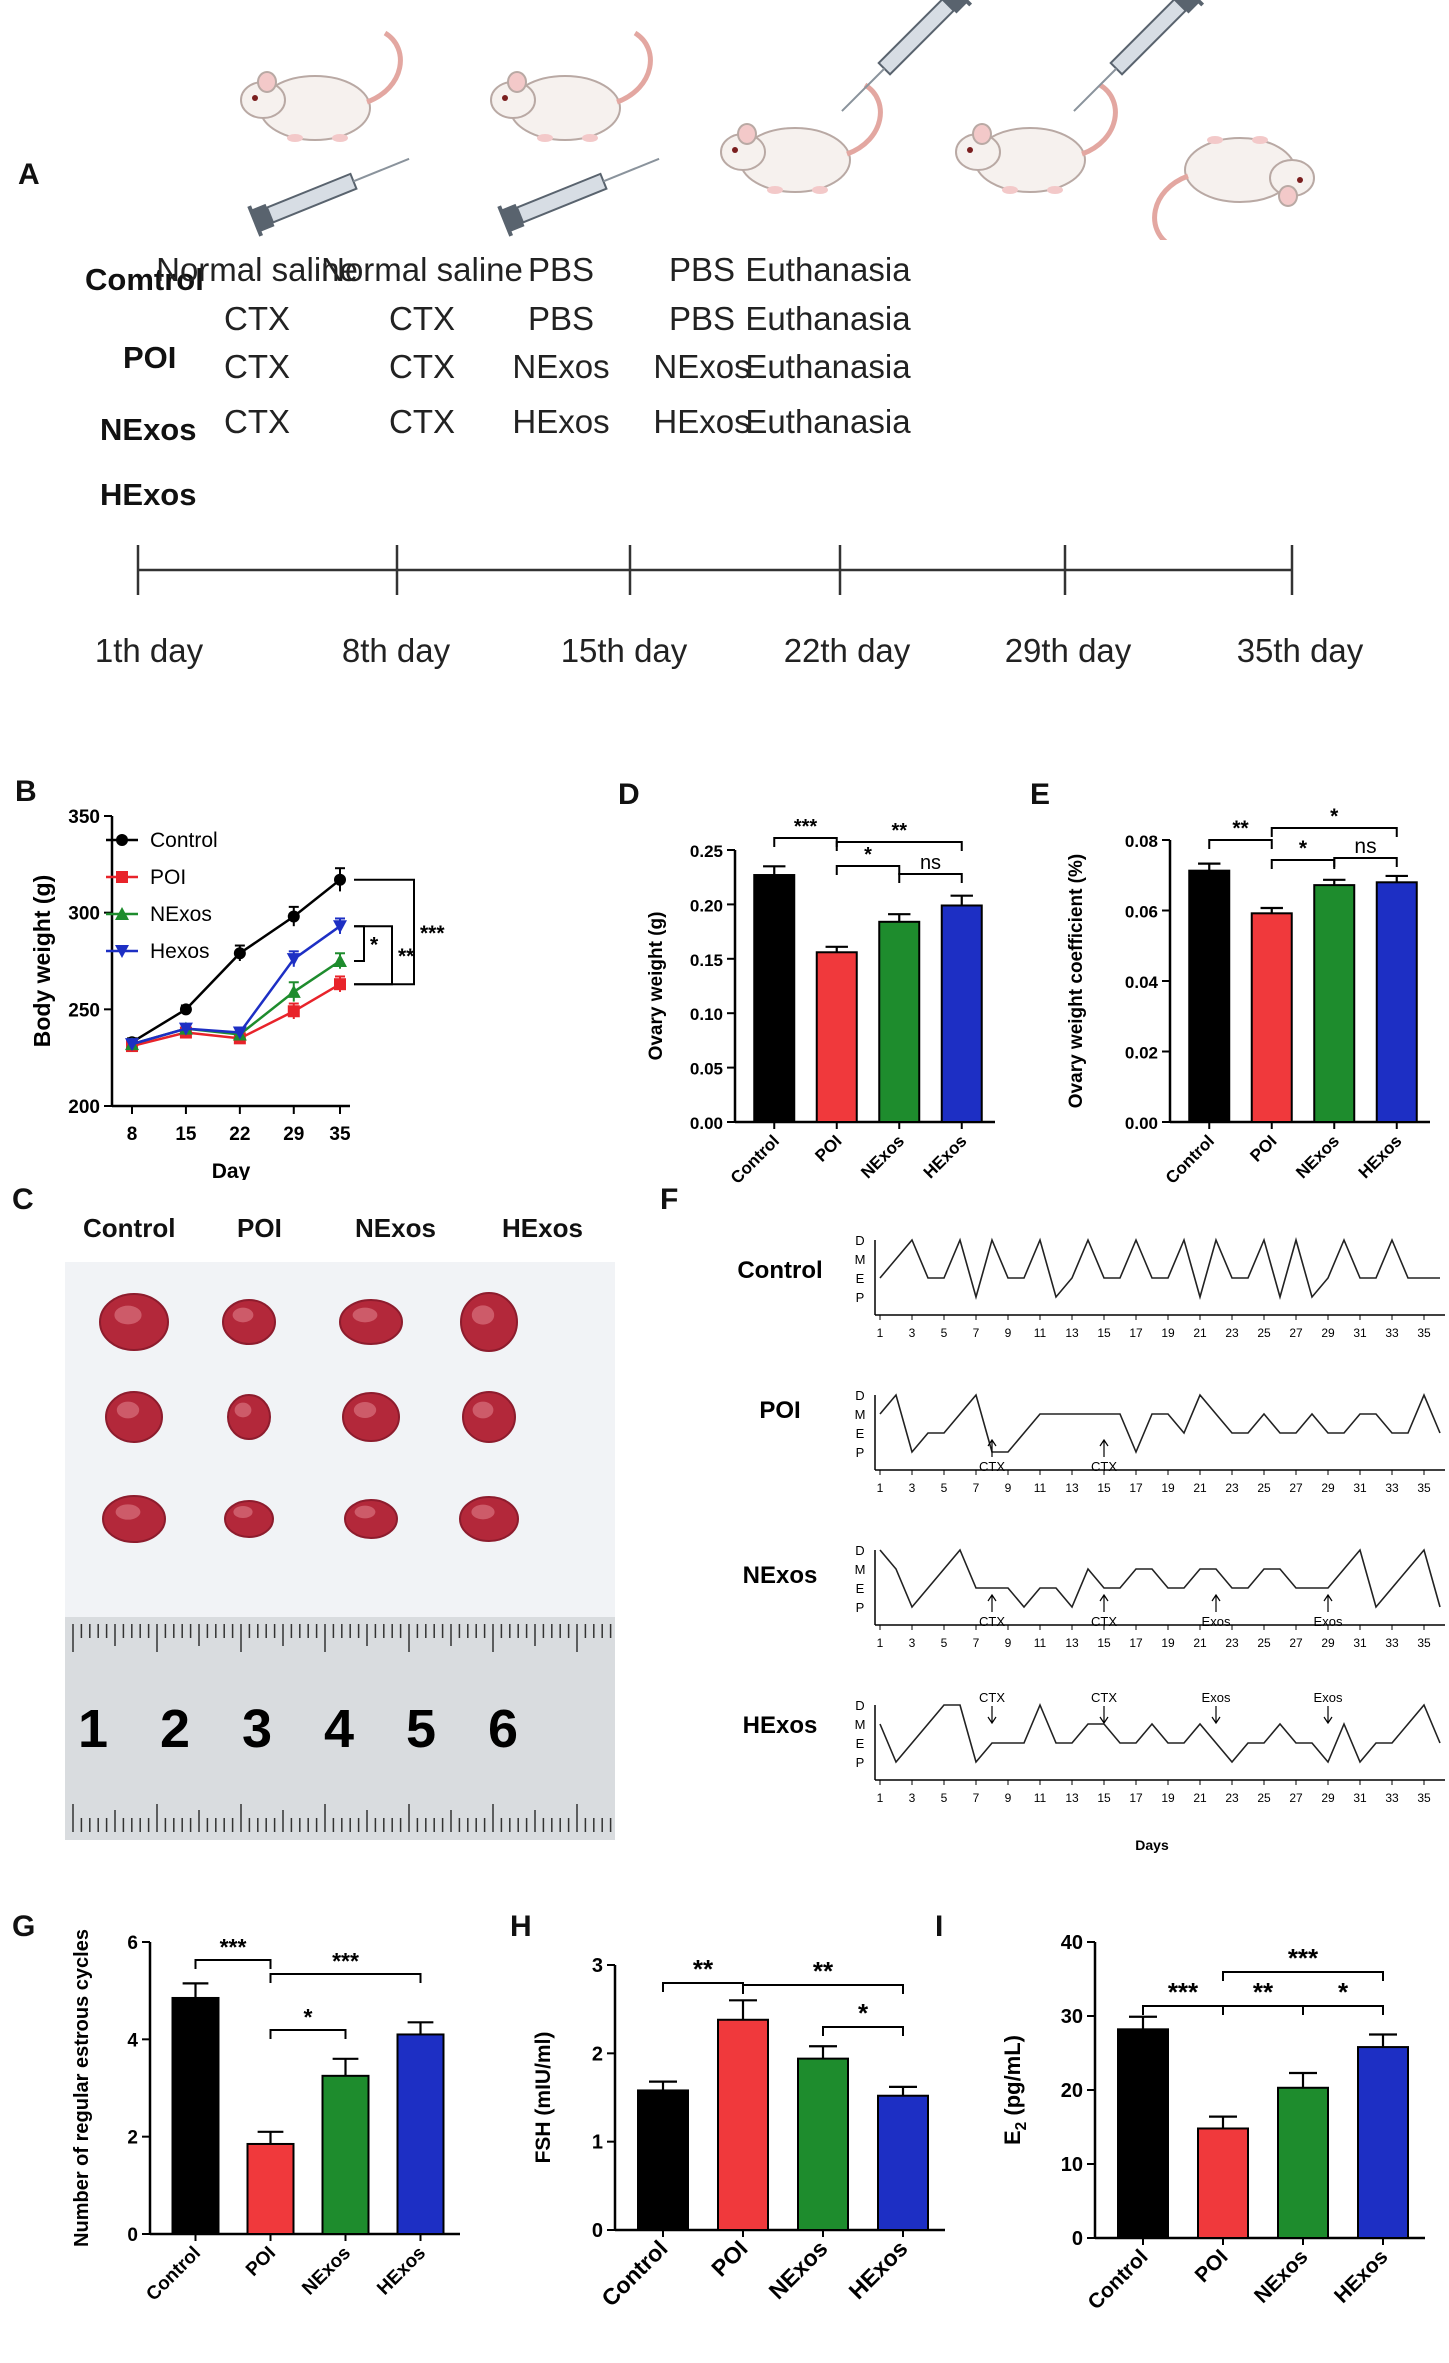  What do you see at coordinates (1008, 1488) in the screenshot?
I see `x-tick-label: 9` at bounding box center [1008, 1488].